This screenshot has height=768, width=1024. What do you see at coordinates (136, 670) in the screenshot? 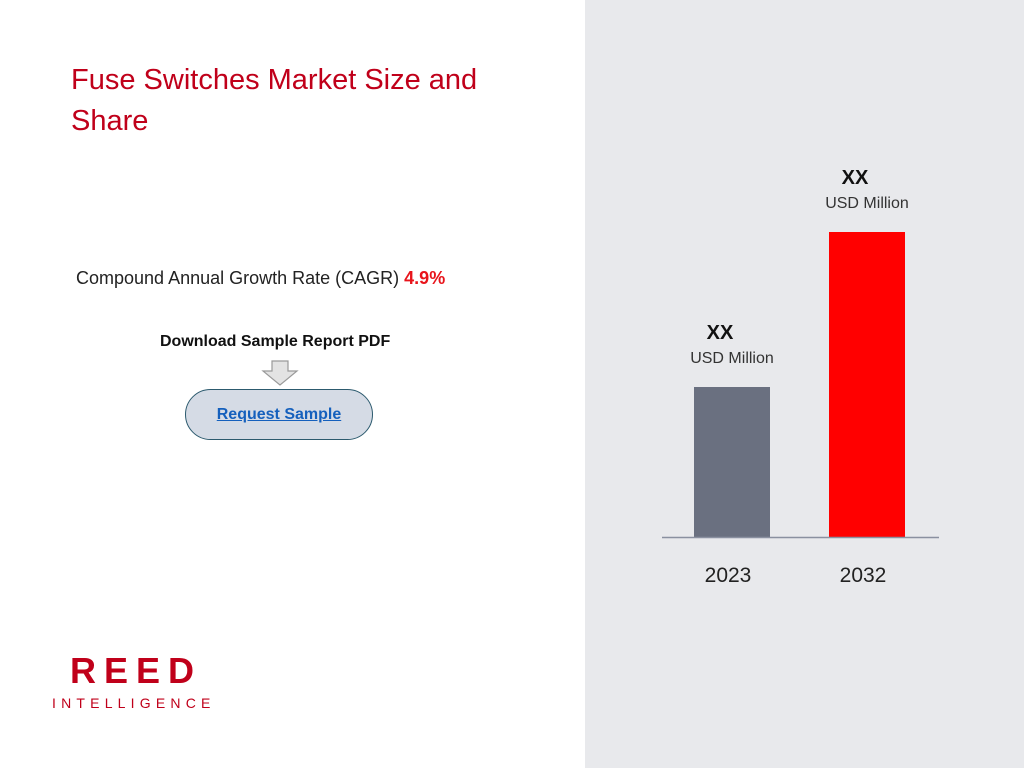
I see `logo-main-text: REED` at bounding box center [136, 670].